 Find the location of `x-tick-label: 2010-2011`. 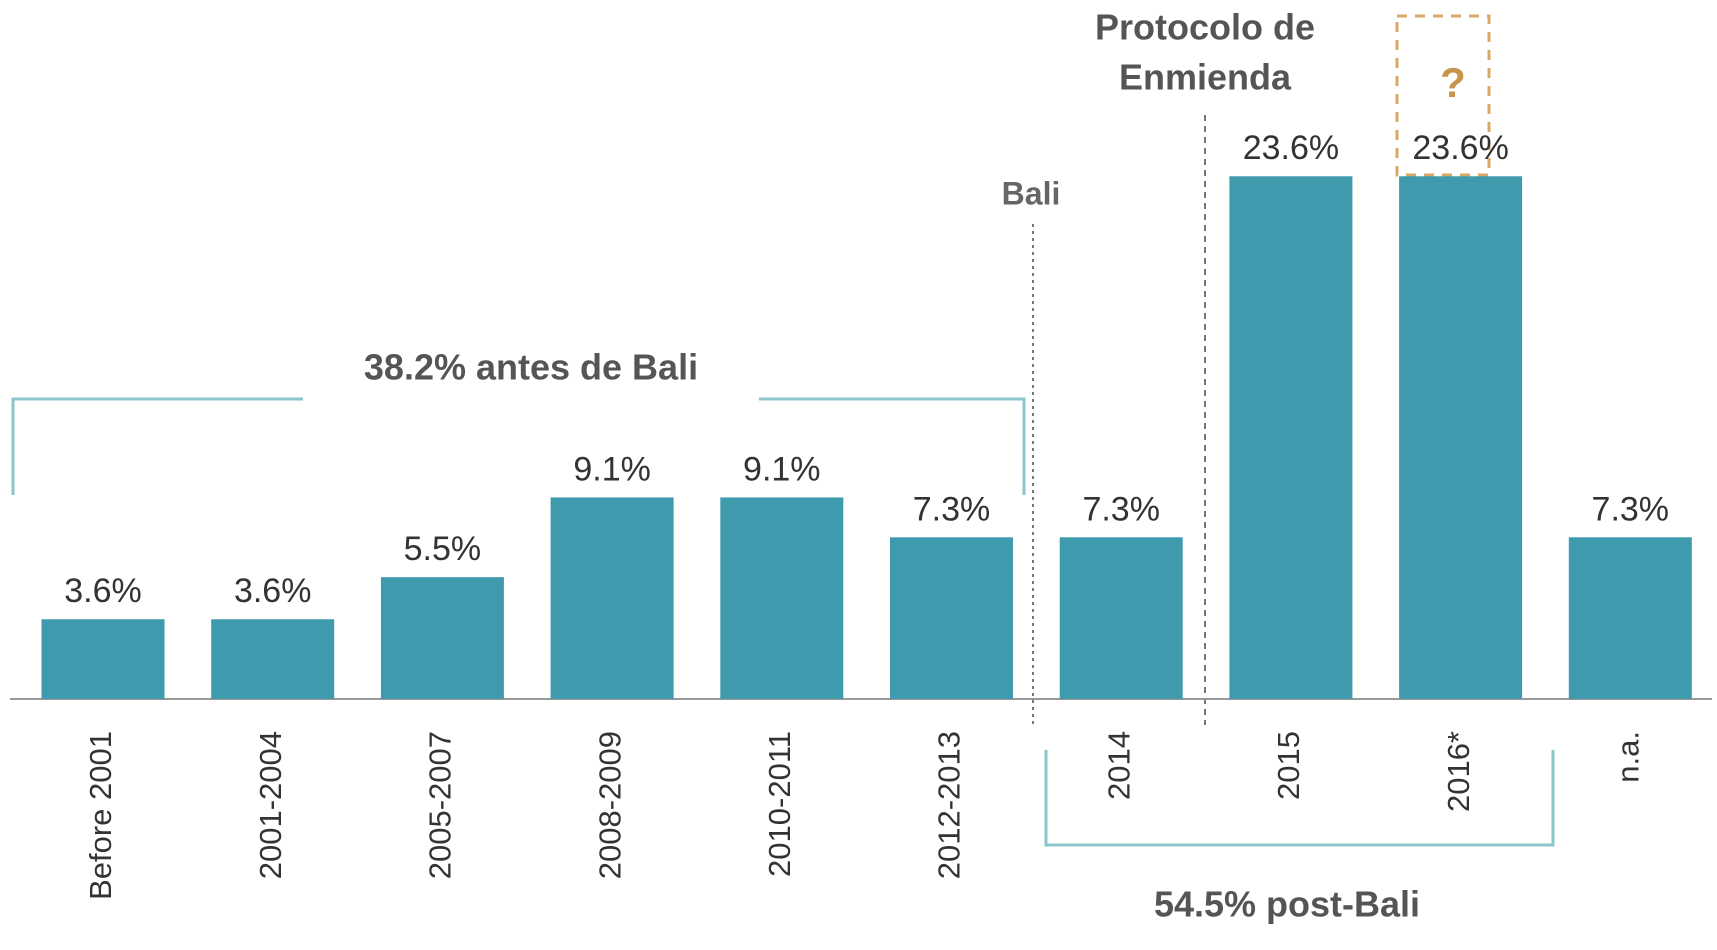

x-tick-label: 2010-2011 is located at coordinates (779, 804).